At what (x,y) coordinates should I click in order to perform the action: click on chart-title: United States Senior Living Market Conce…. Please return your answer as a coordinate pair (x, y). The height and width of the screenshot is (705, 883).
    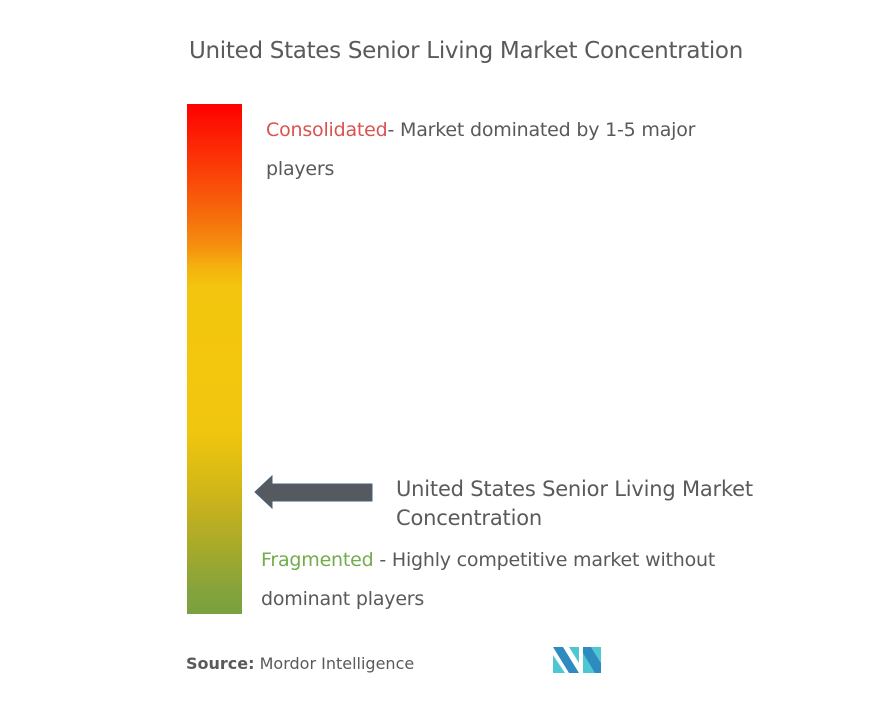
    Looking at the image, I should click on (466, 51).